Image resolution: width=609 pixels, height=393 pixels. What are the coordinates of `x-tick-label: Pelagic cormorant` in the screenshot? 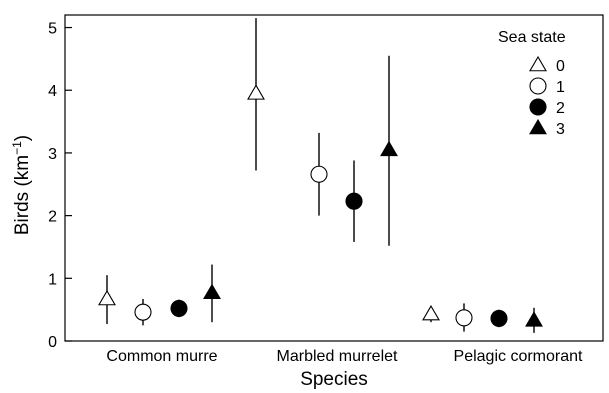 It's located at (519, 356).